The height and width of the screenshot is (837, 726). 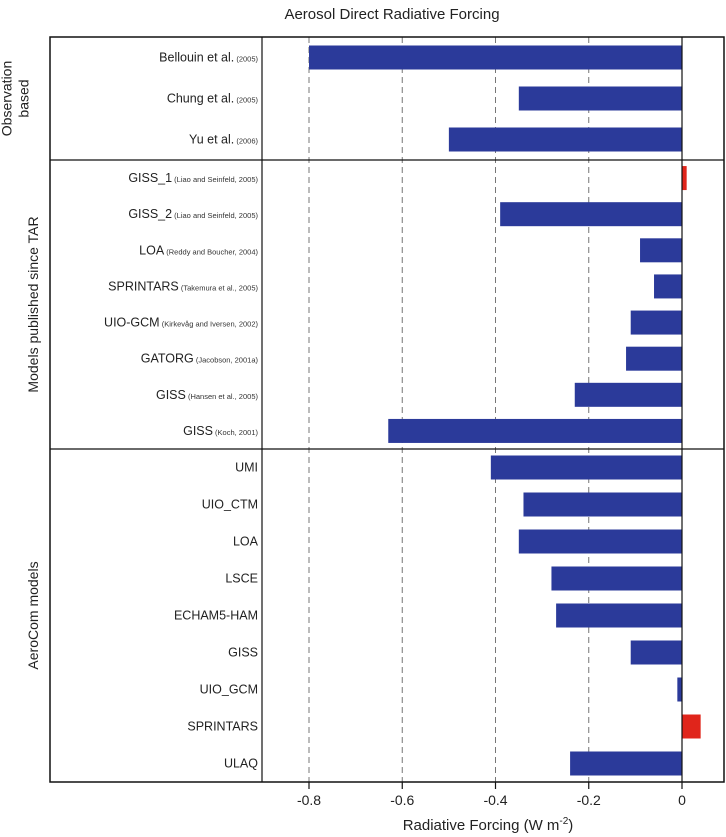 What do you see at coordinates (495, 800) in the screenshot?
I see `x-tick-label: -0.4` at bounding box center [495, 800].